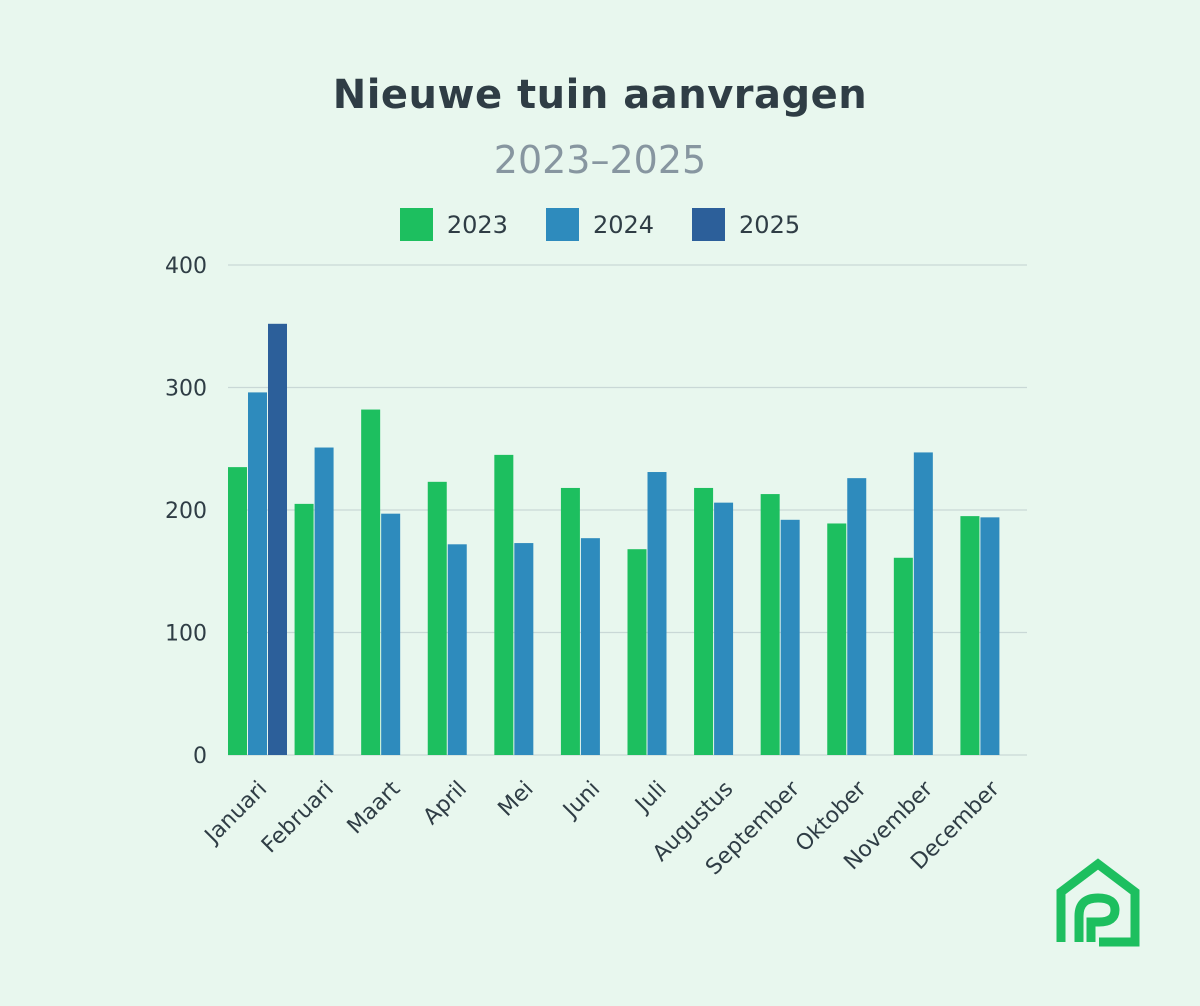 This screenshot has width=1200, height=1006. What do you see at coordinates (186, 266) in the screenshot?
I see `y-tick-label-400: 400` at bounding box center [186, 266].